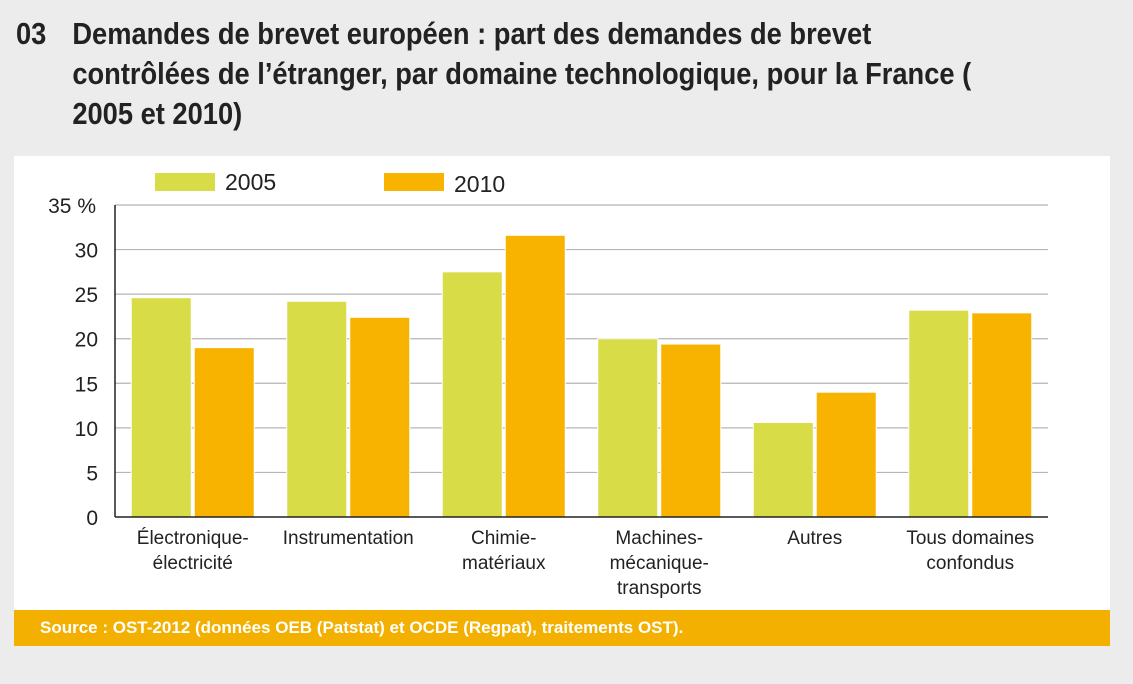  I want to click on x-tick-label: Chimie-, so click(503, 538).